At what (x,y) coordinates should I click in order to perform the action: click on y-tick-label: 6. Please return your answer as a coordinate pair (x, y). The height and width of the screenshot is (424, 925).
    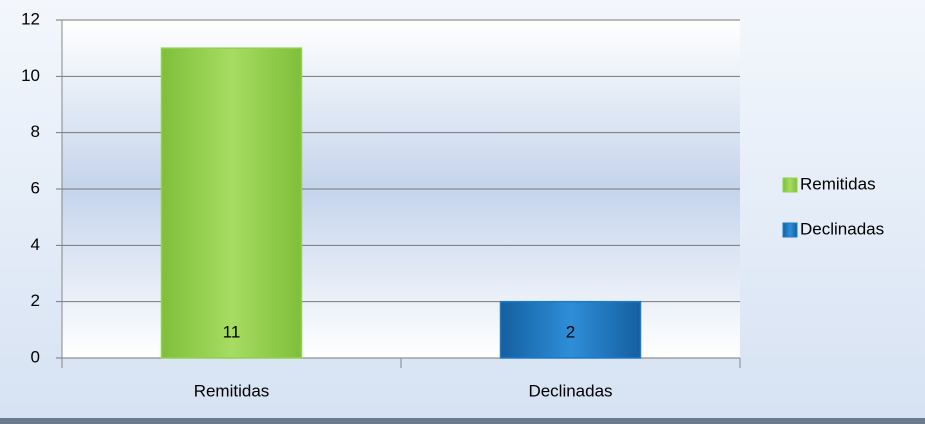
    Looking at the image, I should click on (35, 187).